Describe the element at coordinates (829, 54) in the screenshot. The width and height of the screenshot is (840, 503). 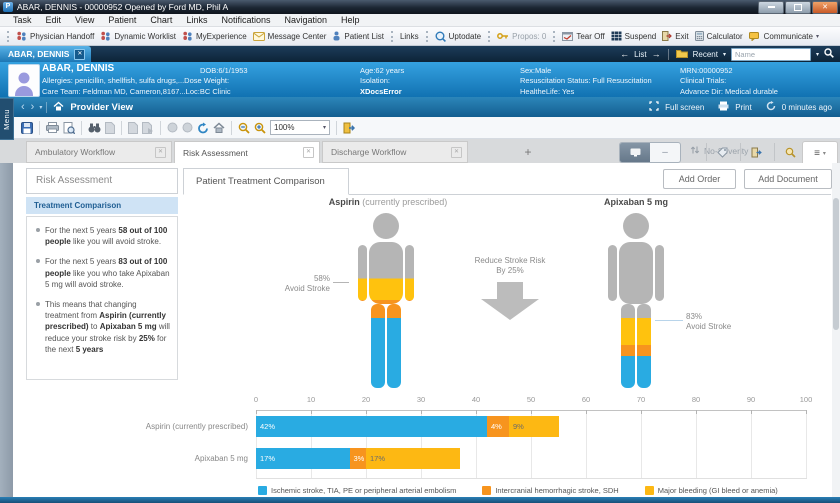
I see `search-icon` at that location.